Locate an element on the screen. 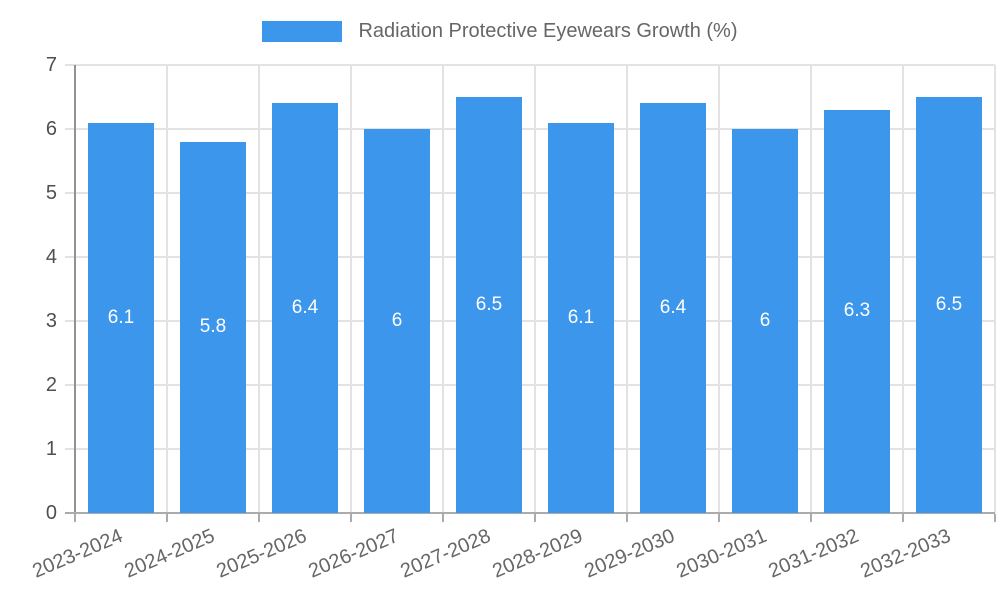 This screenshot has width=1000, height=600. y-axis-tick-label: 5 is located at coordinates (51, 193).